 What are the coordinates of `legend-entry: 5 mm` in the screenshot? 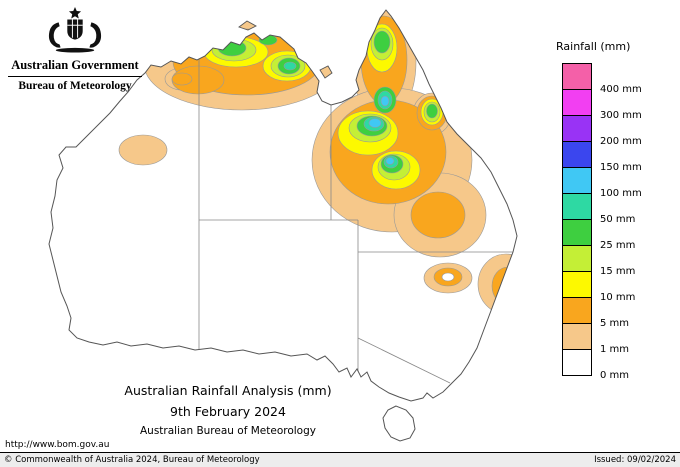 It's located at (595, 313).